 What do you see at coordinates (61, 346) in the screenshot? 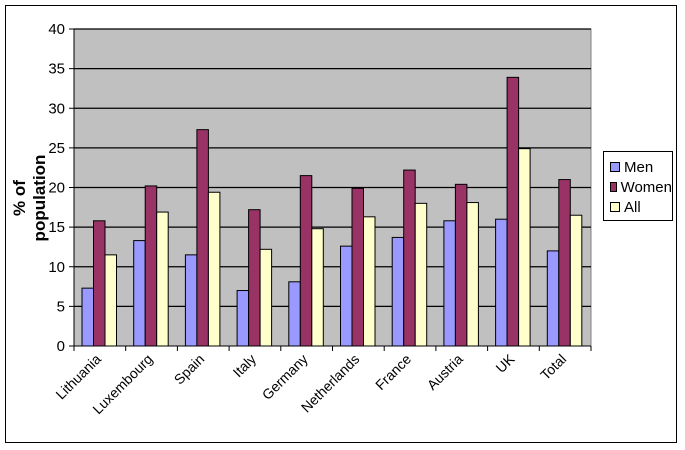
I see `y-tick-label: 0` at bounding box center [61, 346].